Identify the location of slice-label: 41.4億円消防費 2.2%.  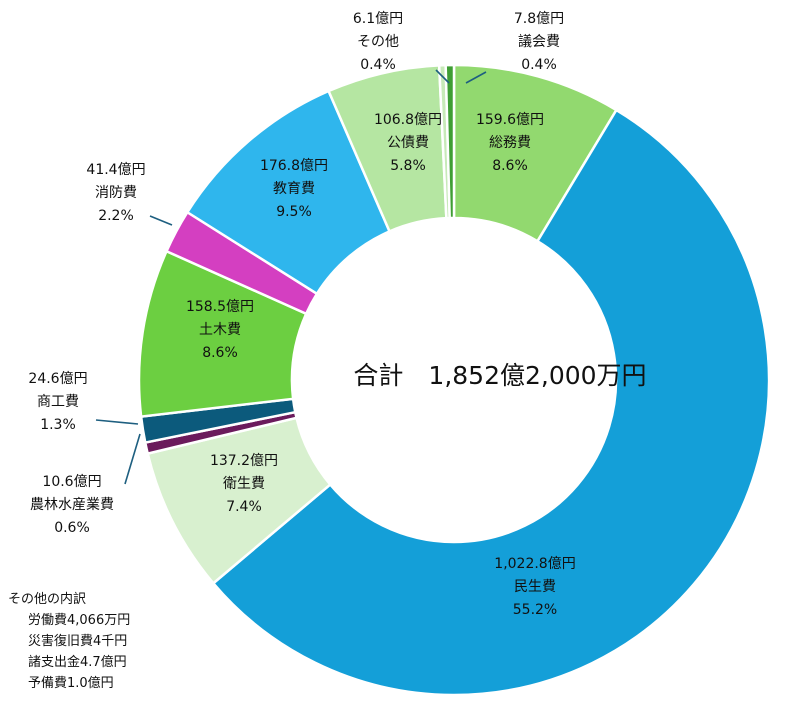
(115, 193).